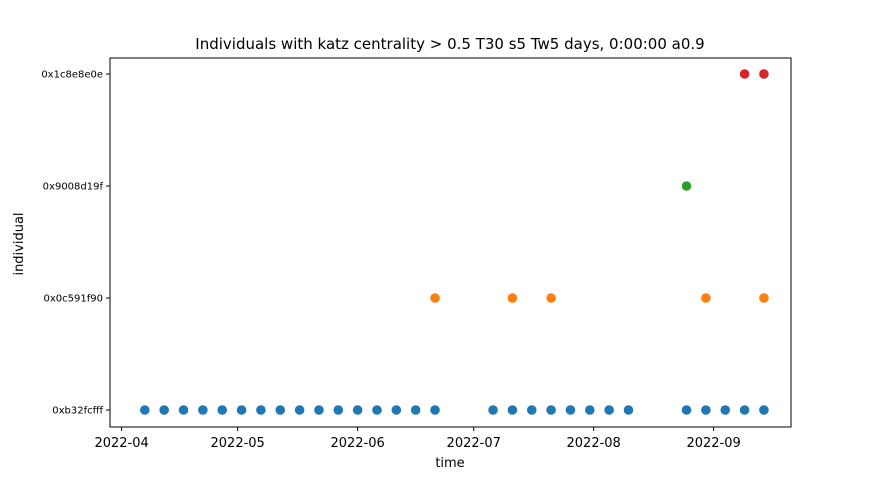 This screenshot has width=878, height=480. Describe the element at coordinates (121, 443) in the screenshot. I see `x-tick-label: 2022-04` at that location.